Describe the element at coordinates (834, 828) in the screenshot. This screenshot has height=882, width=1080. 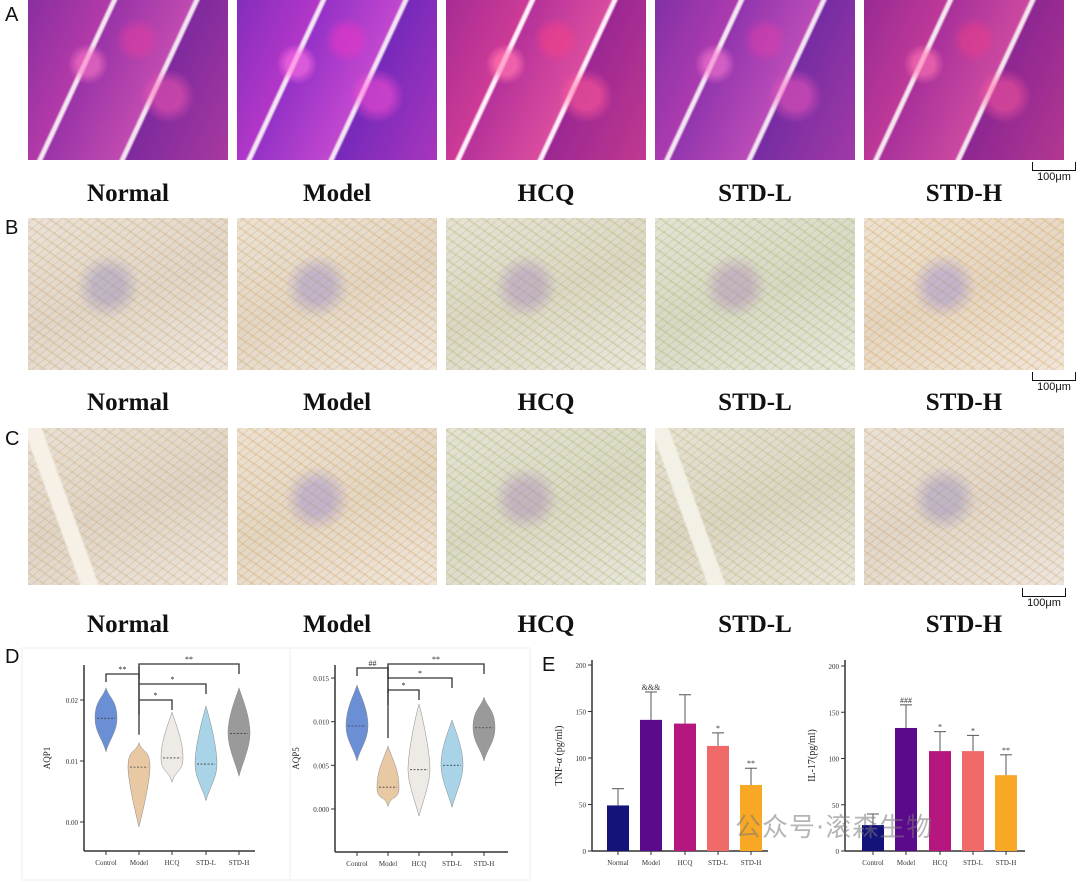
I see `watermark: 公众号·滚森生物` at that location.